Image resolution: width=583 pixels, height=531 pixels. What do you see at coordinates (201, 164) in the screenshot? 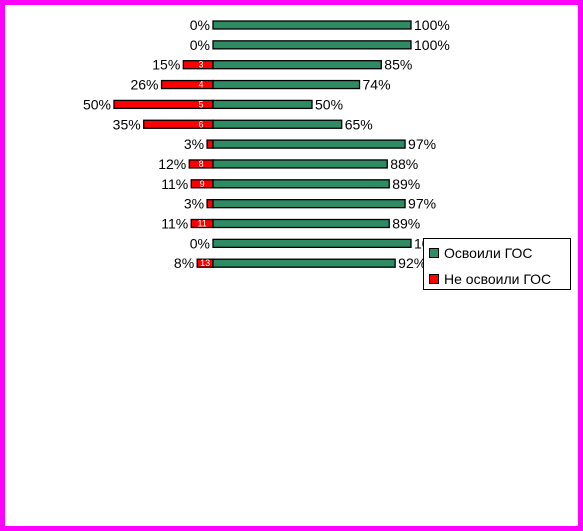
I see `bar-number-label: 8` at bounding box center [201, 164].